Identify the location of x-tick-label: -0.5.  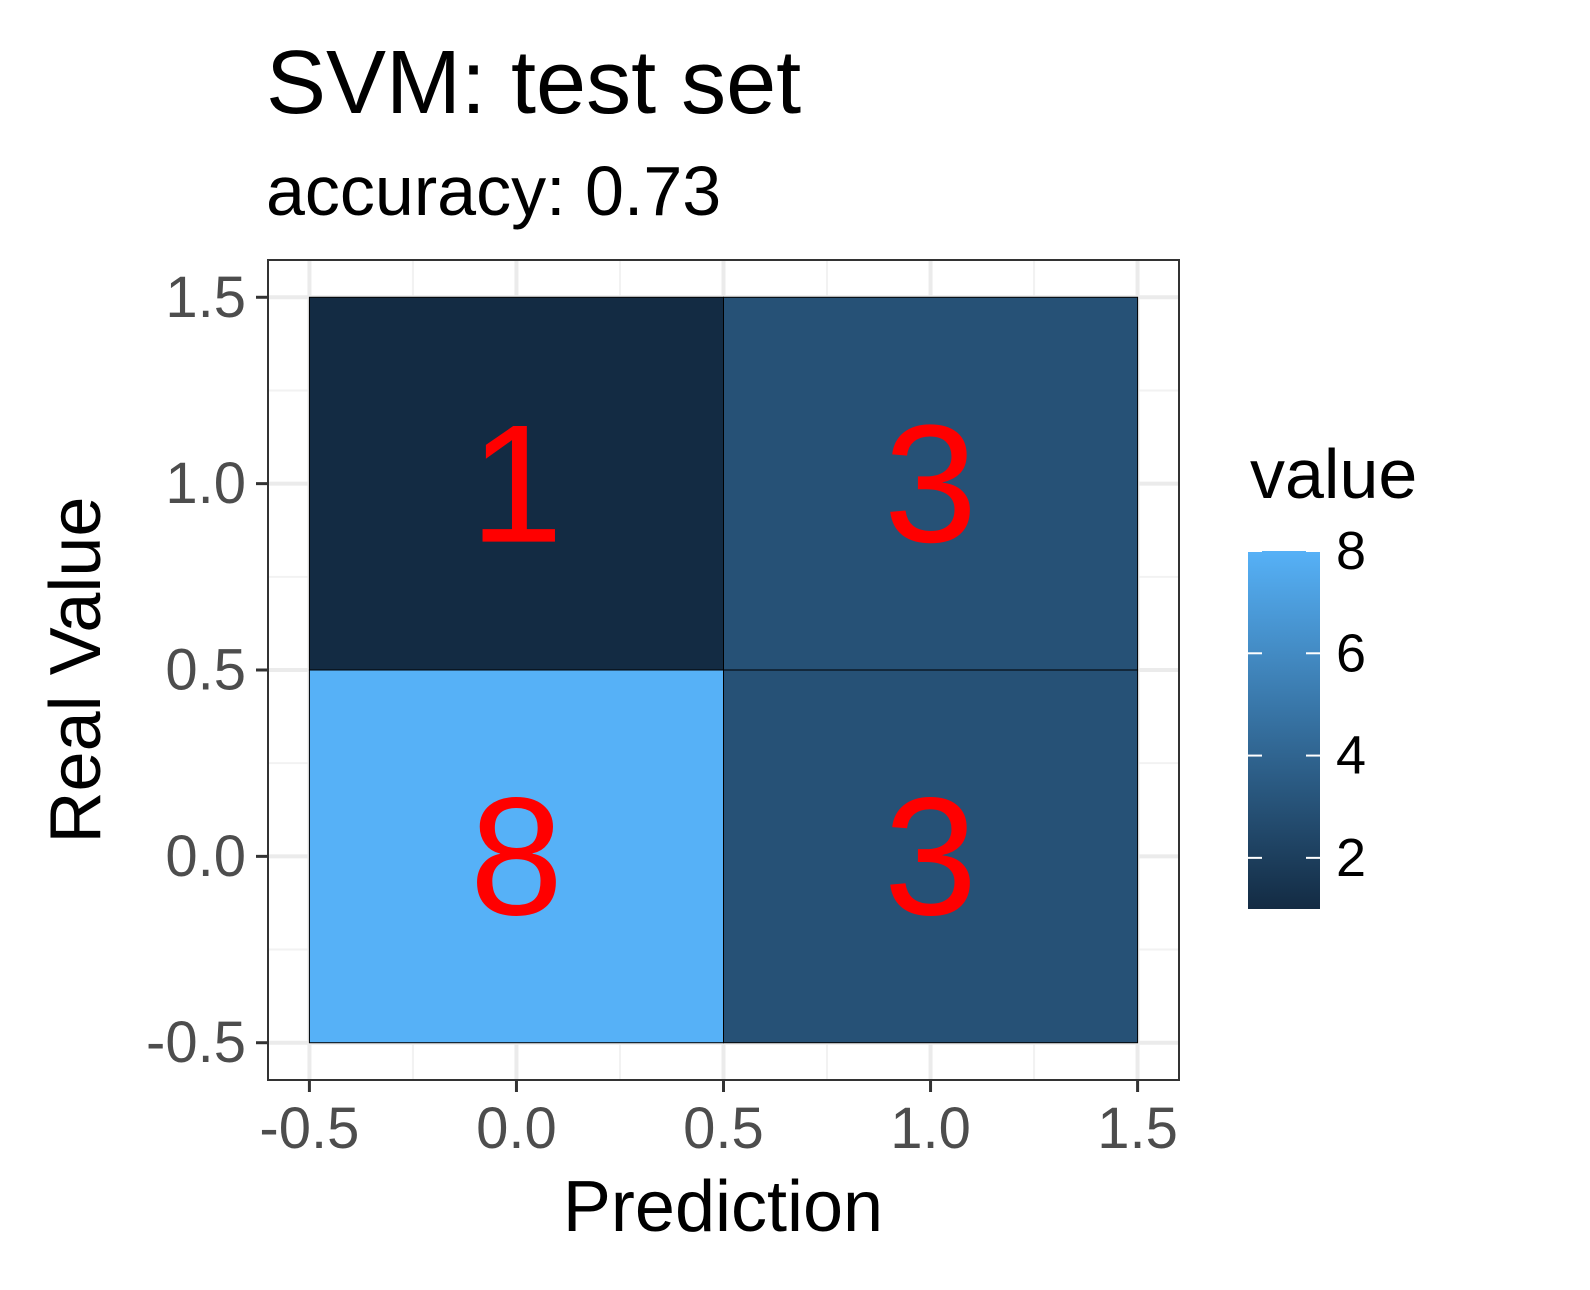
(309, 1128).